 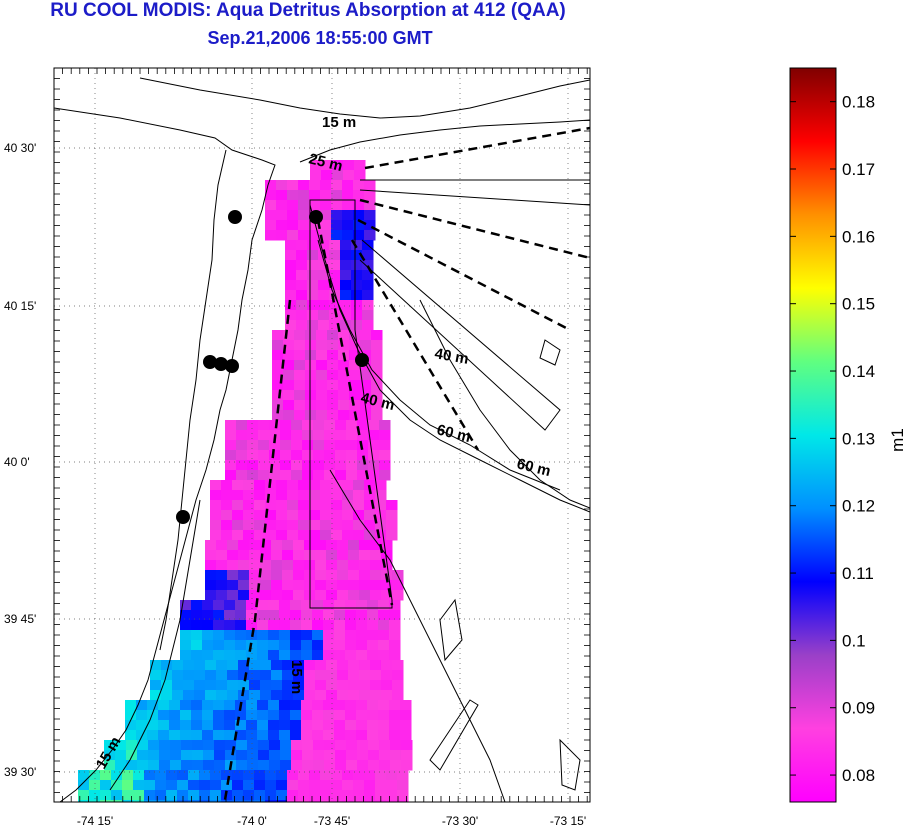 What do you see at coordinates (339, 122) in the screenshot?
I see `depth-label: 15 m` at bounding box center [339, 122].